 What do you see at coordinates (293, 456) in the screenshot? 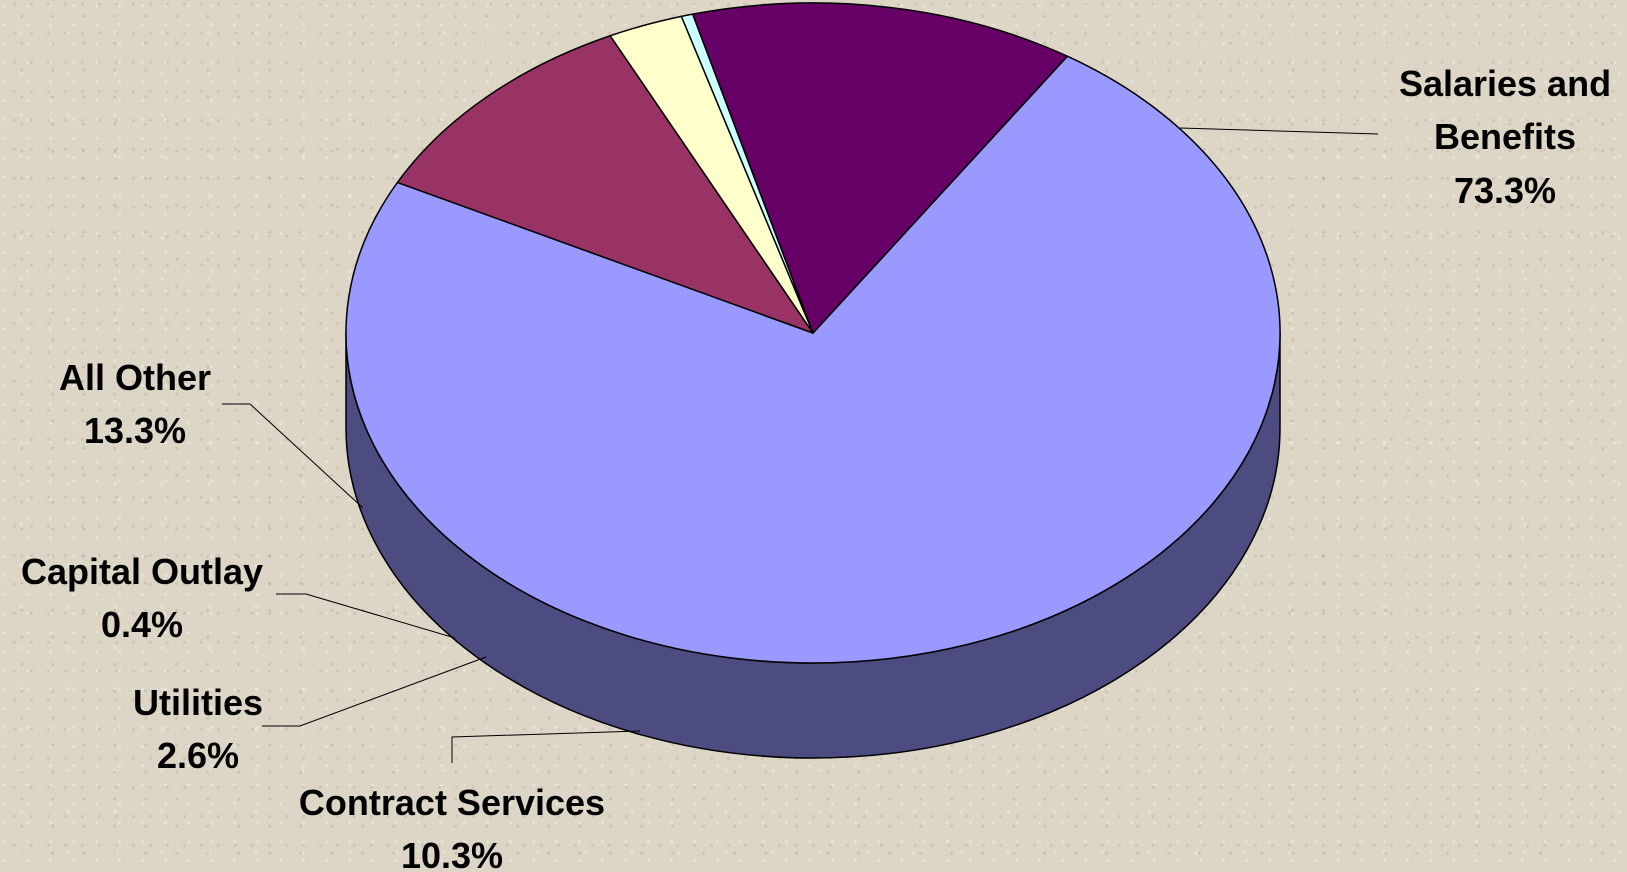
I see `leader-line-all-other` at bounding box center [293, 456].